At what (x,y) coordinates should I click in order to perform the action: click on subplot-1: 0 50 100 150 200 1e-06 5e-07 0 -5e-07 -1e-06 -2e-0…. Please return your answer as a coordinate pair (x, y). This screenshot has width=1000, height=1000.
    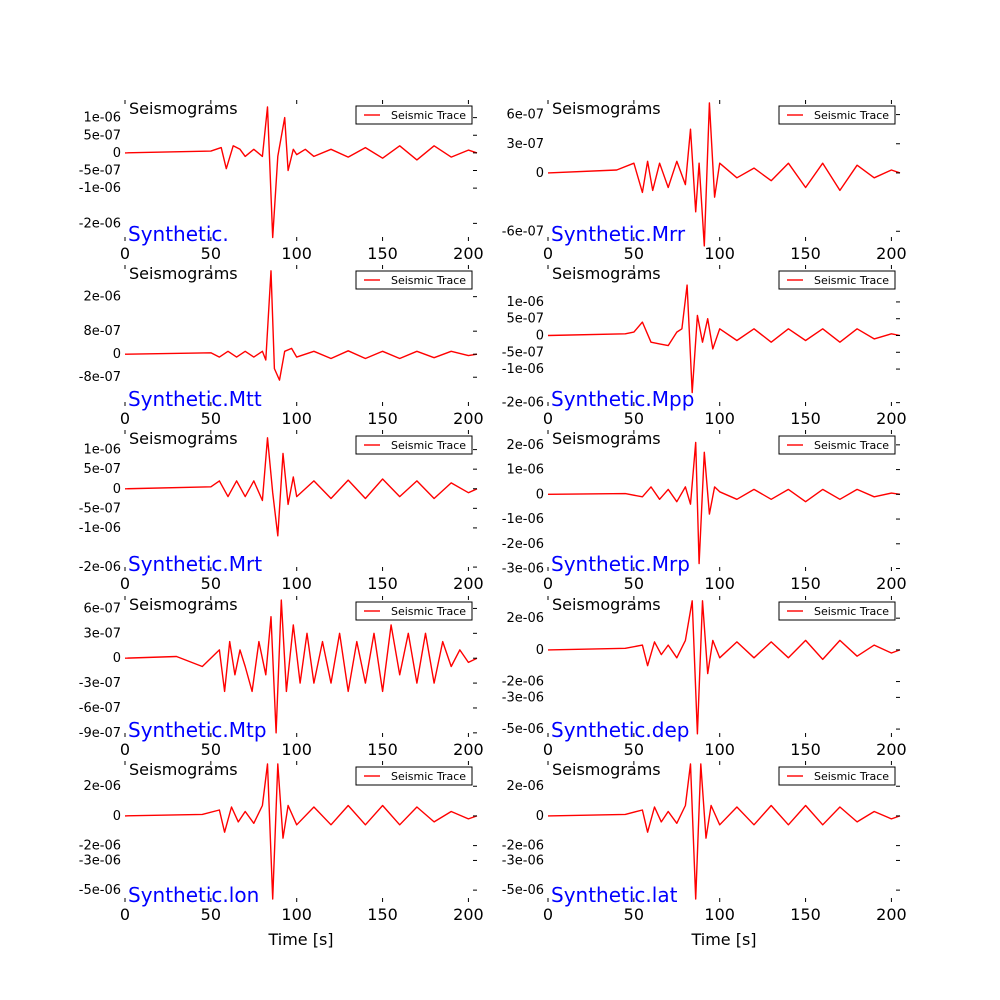
    Looking at the image, I should click on (281, 181).